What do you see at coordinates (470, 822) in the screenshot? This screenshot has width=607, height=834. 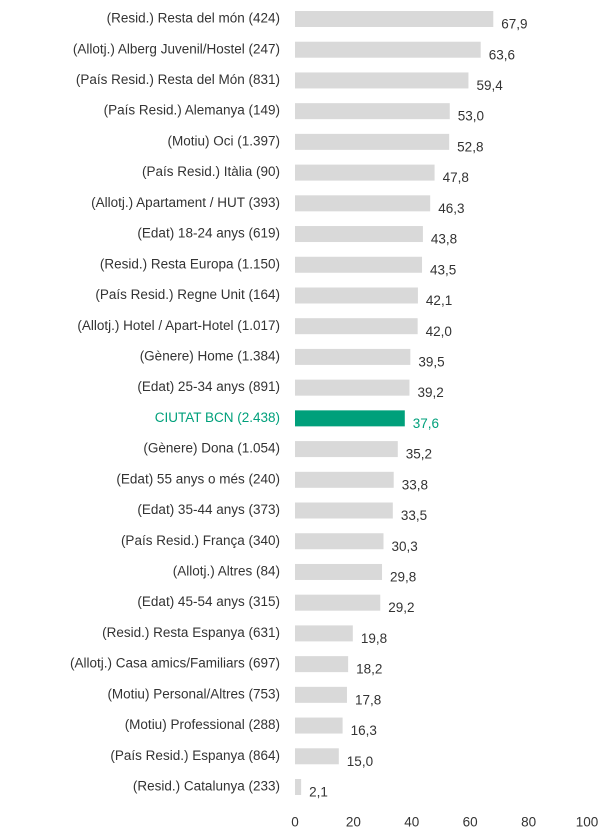 I see `x-tick-label: 60` at bounding box center [470, 822].